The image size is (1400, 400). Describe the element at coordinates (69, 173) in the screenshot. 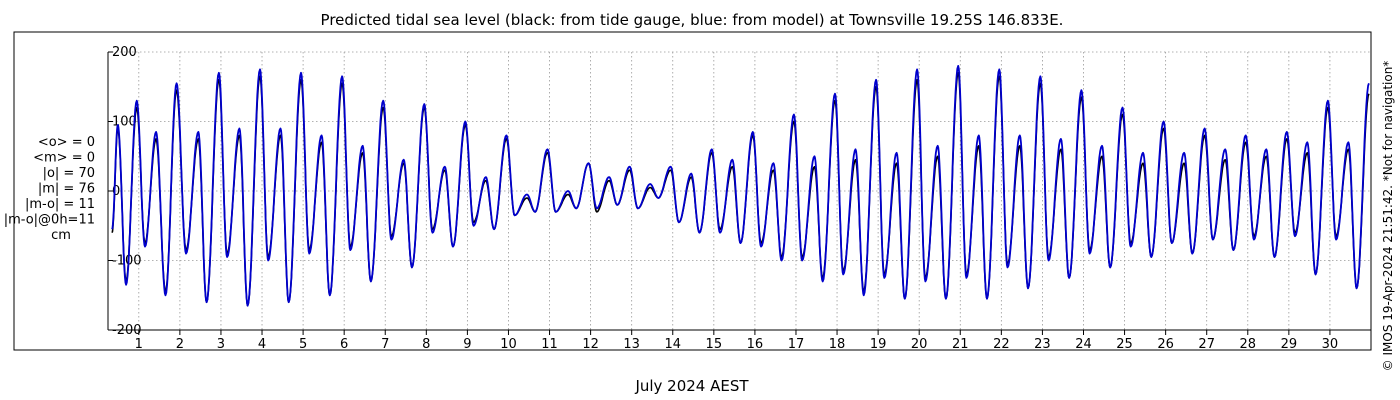

I see `stat-line: |o| = 70` at that location.